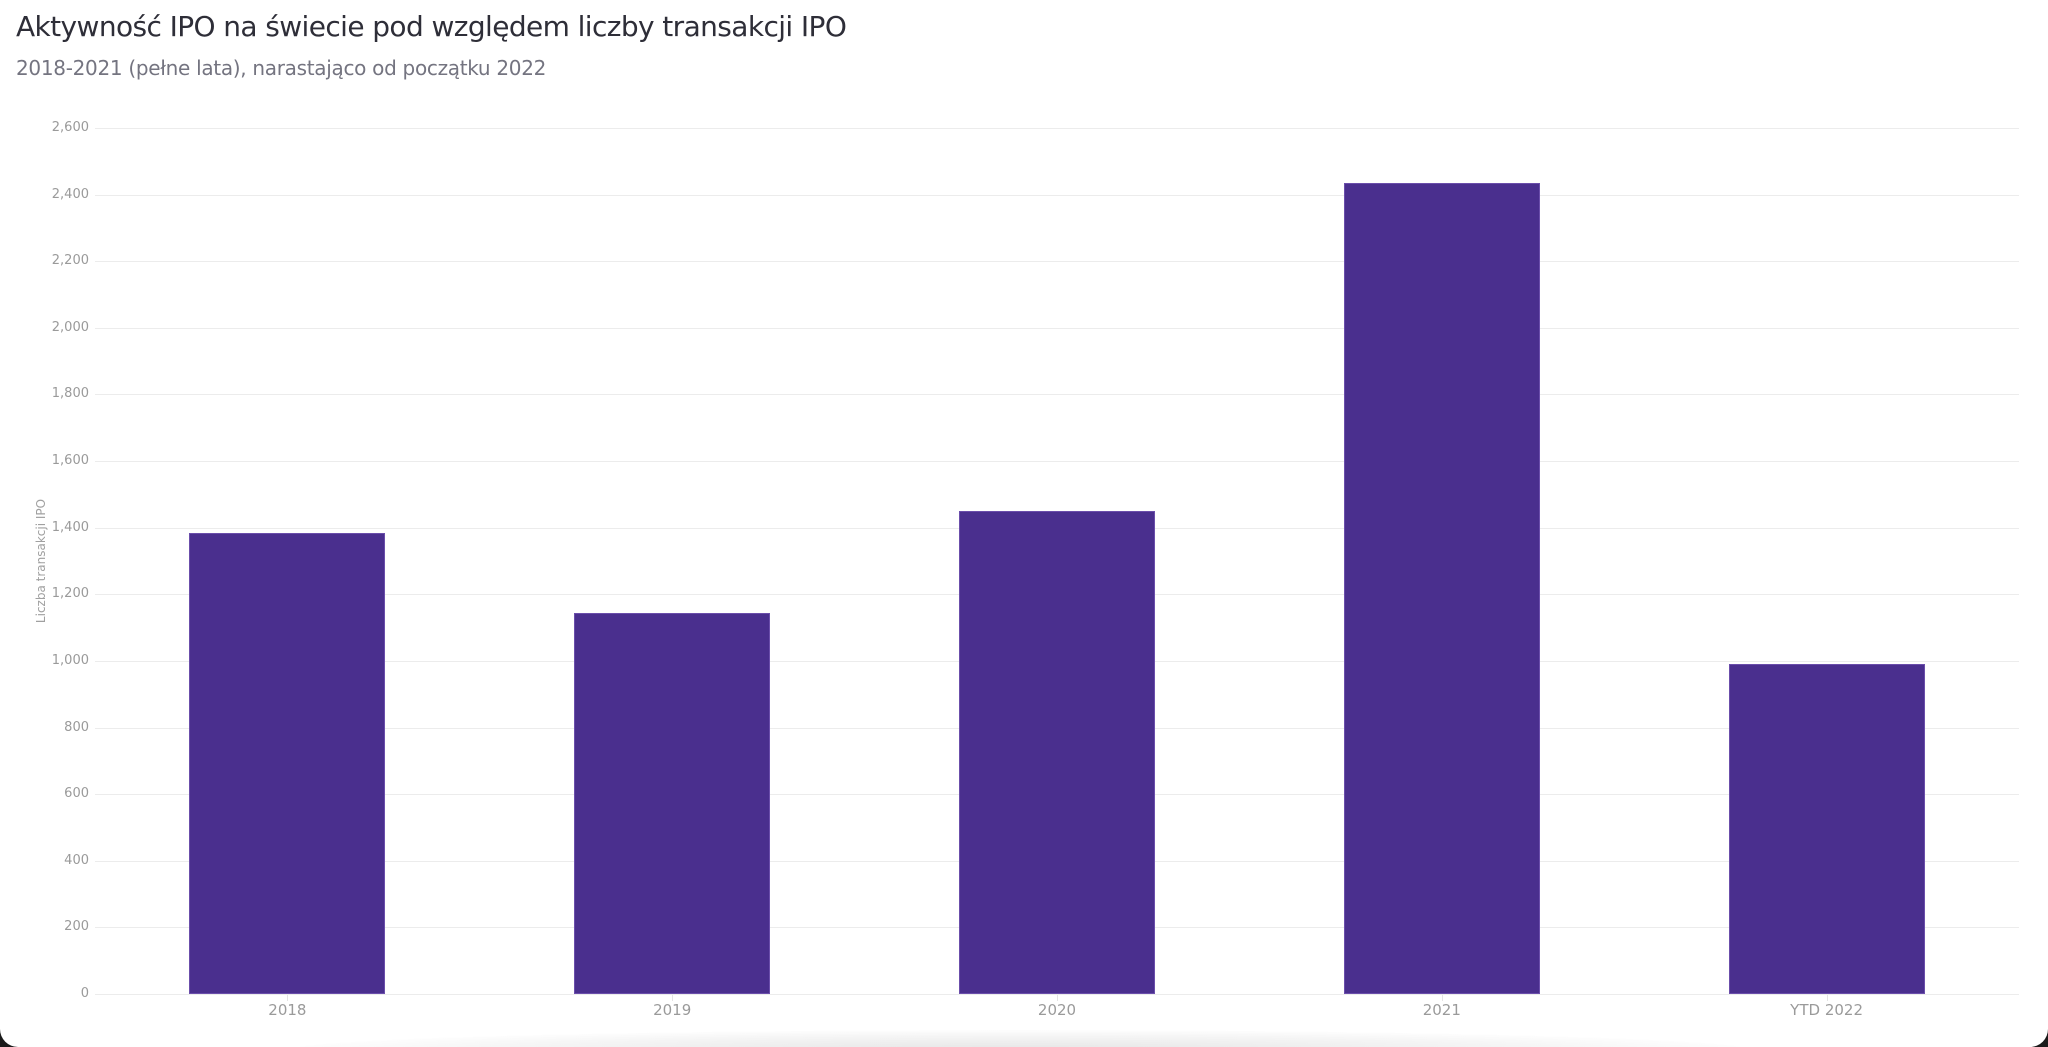 This screenshot has width=2048, height=1047. Describe the element at coordinates (1020, 1038) in the screenshot. I see `bottom-shadow` at that location.